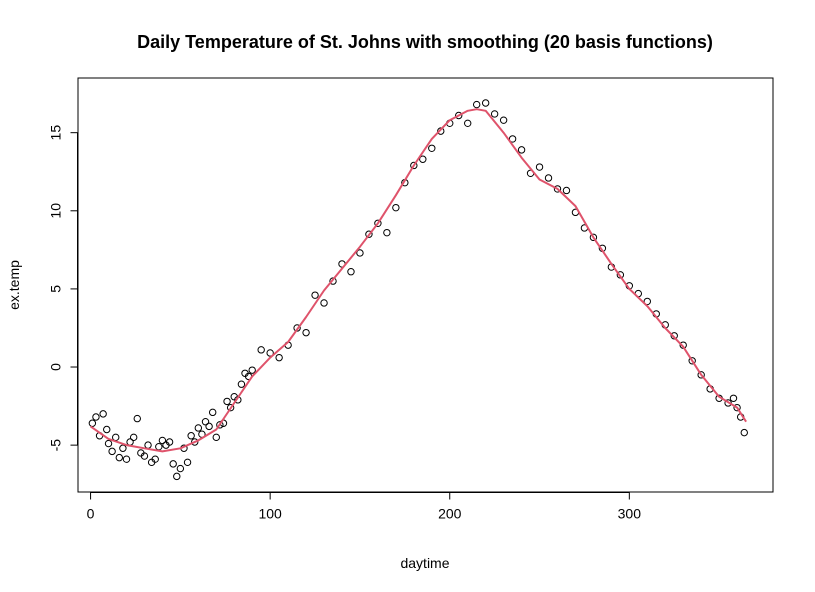  I want to click on y-axis: -5 0 5 10 15, so click(63, 288).